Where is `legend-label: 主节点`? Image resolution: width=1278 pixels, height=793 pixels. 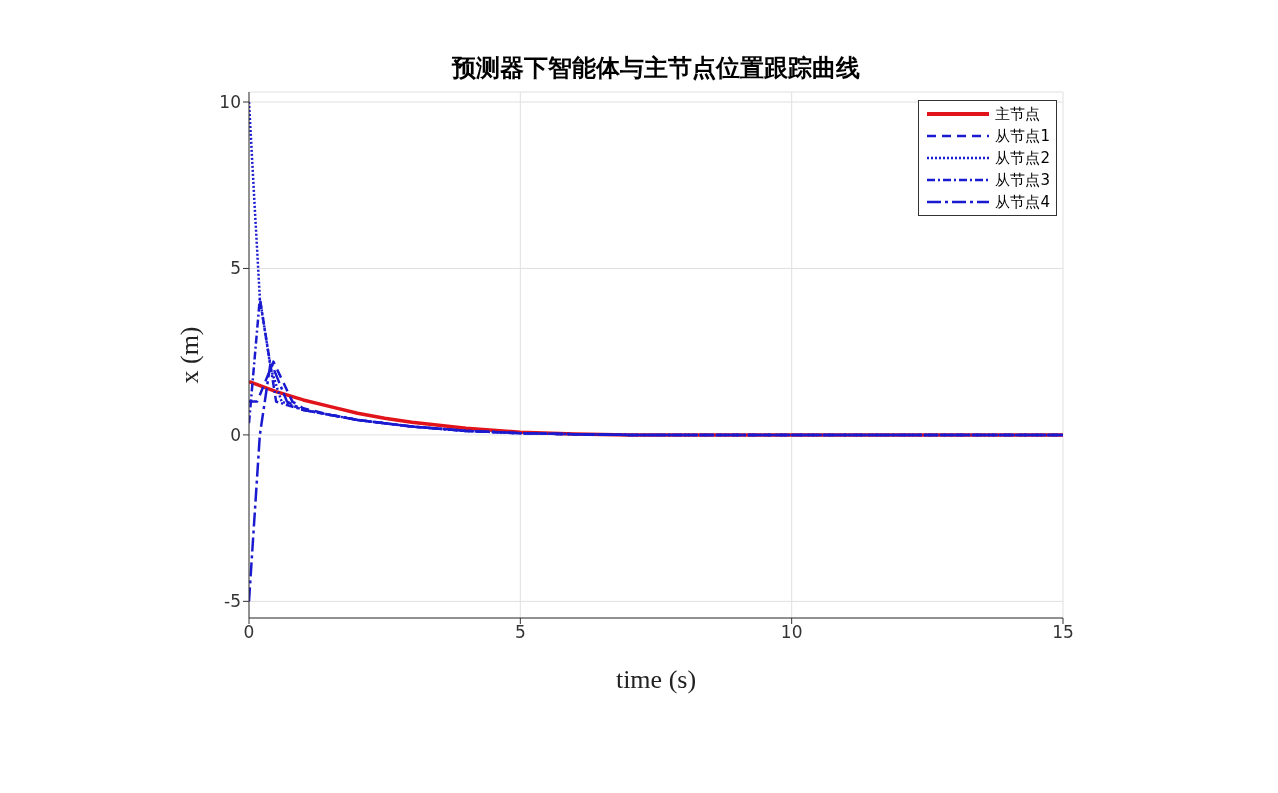 legend-label: 主节点 is located at coordinates (1018, 114).